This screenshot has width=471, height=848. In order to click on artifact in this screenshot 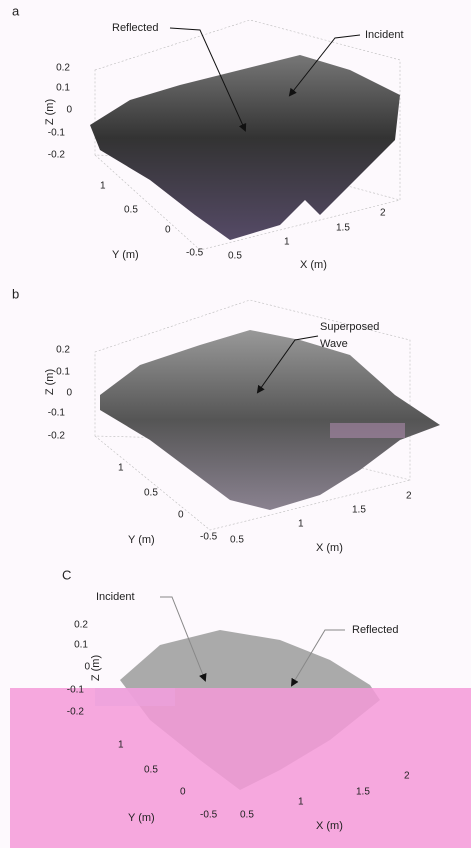, I will do `click(367, 430)`.